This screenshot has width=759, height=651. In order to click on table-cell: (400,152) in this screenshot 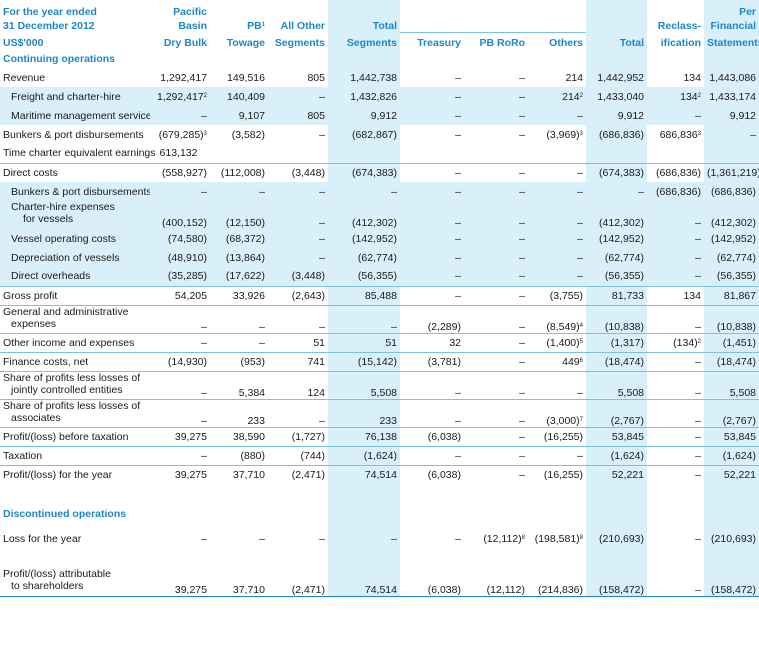, I will do `click(180, 215)`.